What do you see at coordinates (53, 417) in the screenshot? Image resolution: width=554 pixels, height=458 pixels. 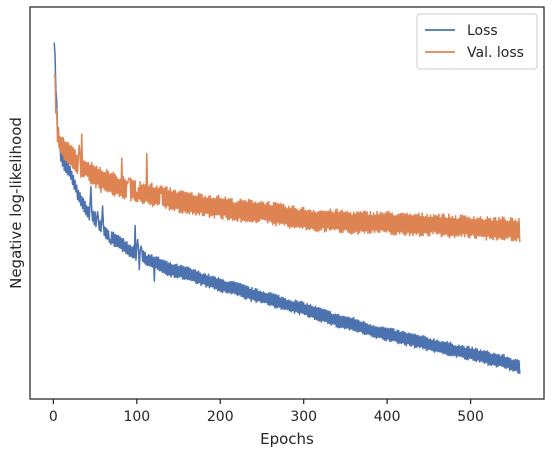 I see `x-tick-label: 0` at bounding box center [53, 417].